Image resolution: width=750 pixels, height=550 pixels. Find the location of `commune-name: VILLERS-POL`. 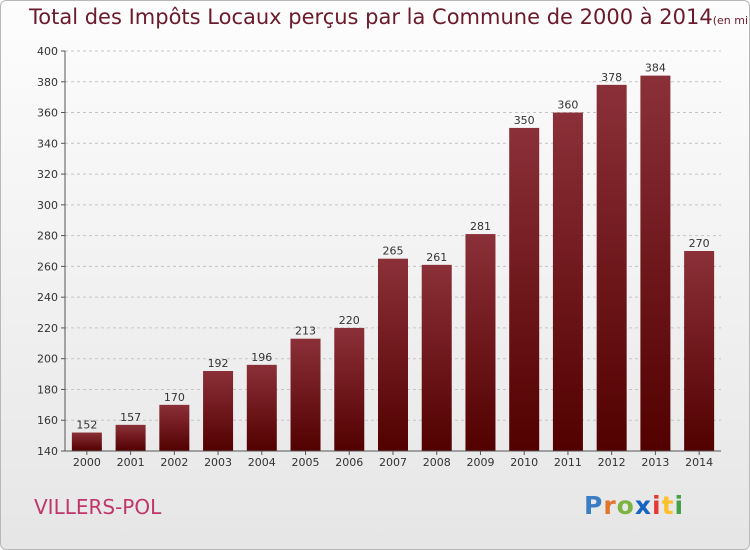

commune-name: VILLERS-POL is located at coordinates (98, 507).